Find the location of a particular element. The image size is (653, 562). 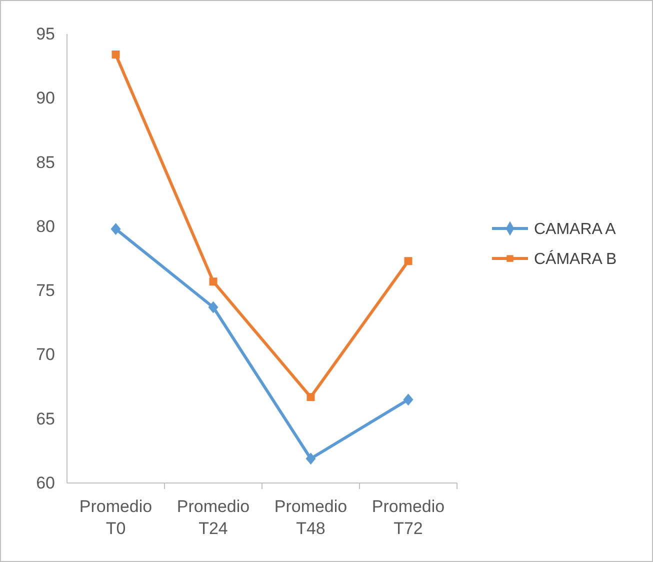

x-tick-label: Promedio T72 is located at coordinates (408, 517).